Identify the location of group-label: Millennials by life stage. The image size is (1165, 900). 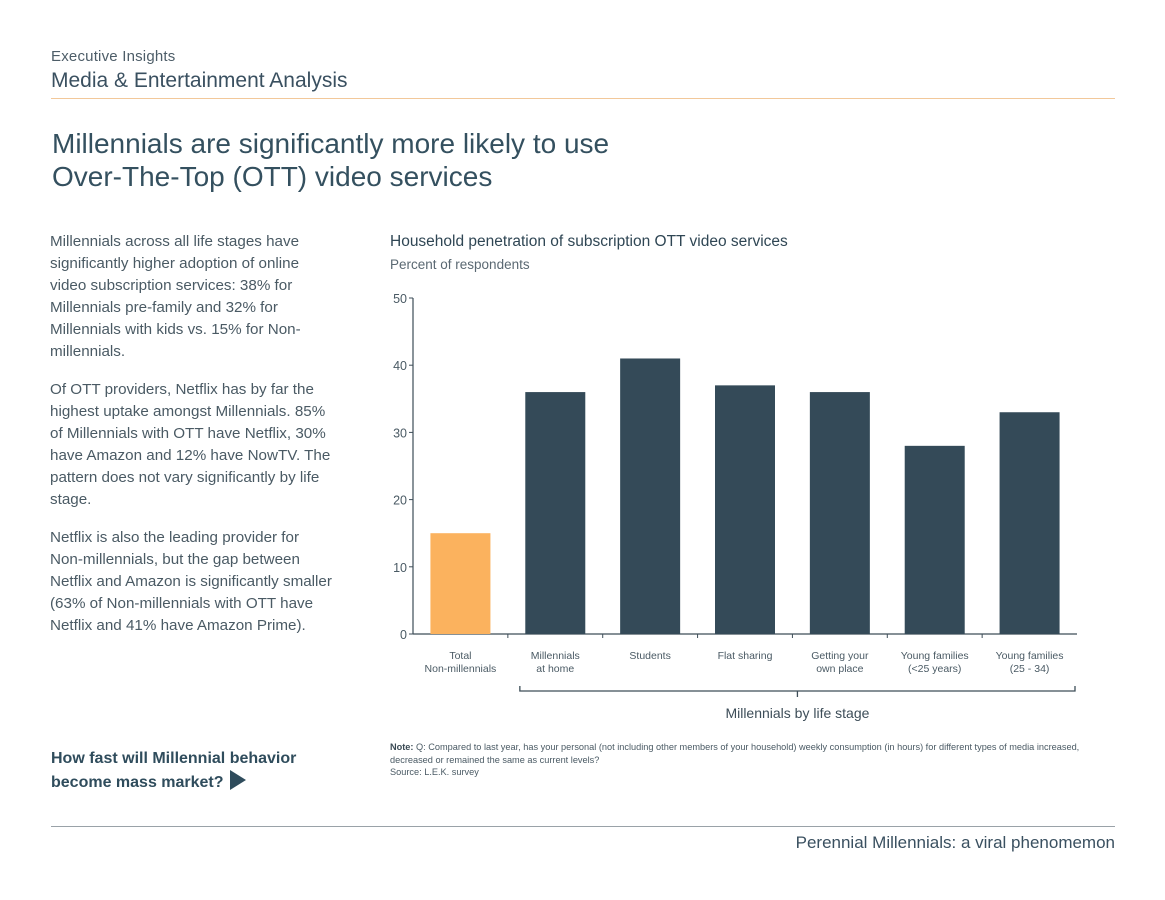
(797, 713).